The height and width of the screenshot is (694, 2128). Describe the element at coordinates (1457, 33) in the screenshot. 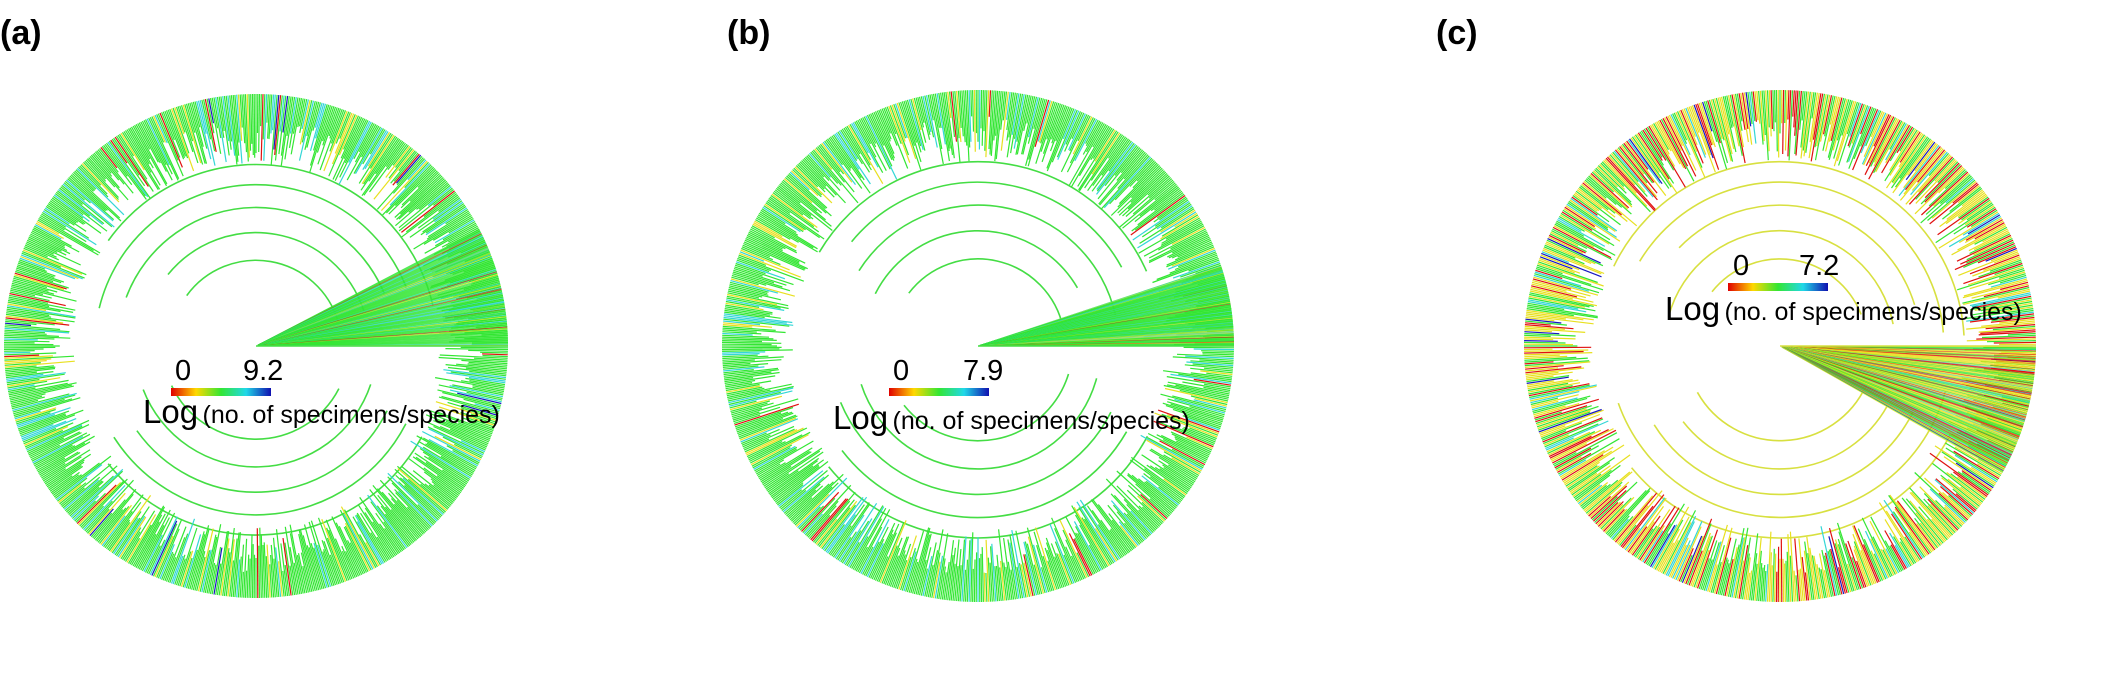

I see `panel-label-c: (c)` at that location.